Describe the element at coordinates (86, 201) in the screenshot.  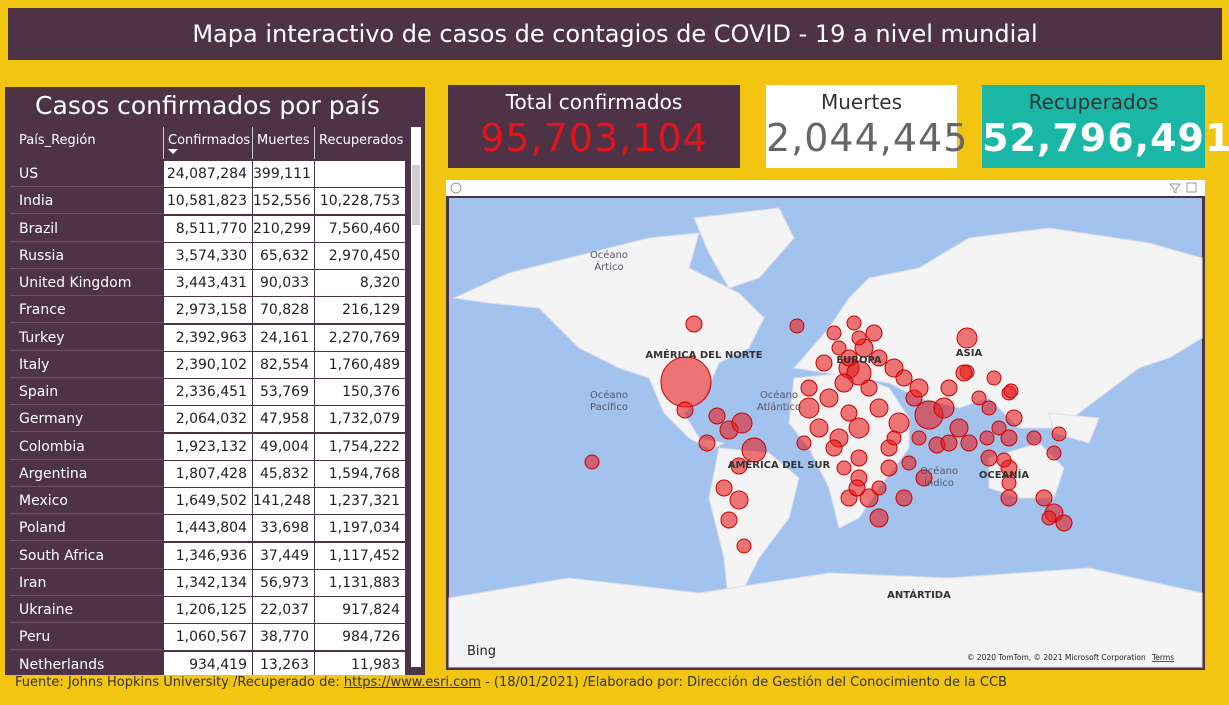
I see `country-cell: India` at that location.